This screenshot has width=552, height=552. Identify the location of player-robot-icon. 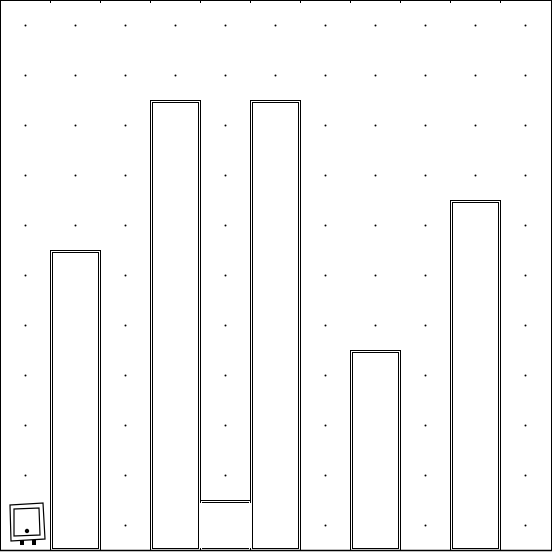
(27, 523).